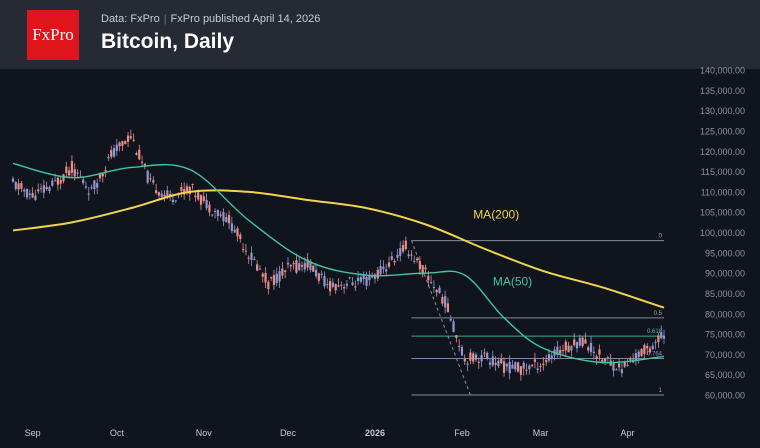 This screenshot has width=760, height=448. I want to click on chart-title: Bitcoin, Daily, so click(168, 41).